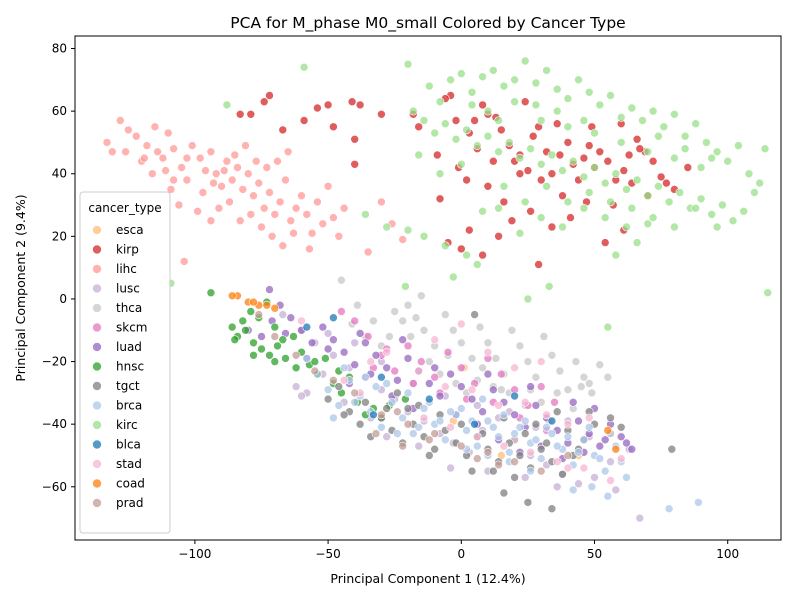  I want to click on legend-item-kirc: kirc, so click(115, 425).